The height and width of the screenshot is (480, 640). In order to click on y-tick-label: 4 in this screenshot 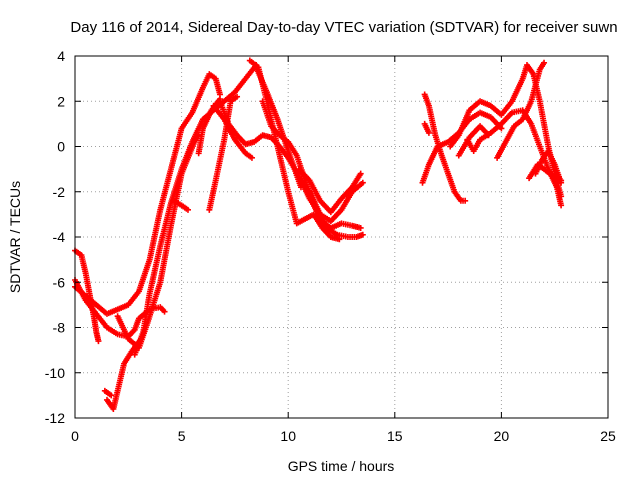, I will do `click(61, 56)`.